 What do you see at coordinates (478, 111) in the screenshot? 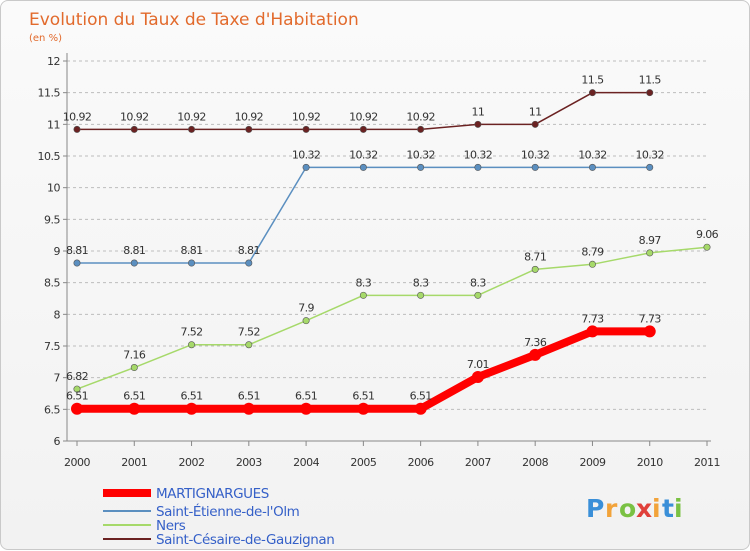
I see `data-label: 11` at bounding box center [478, 111].